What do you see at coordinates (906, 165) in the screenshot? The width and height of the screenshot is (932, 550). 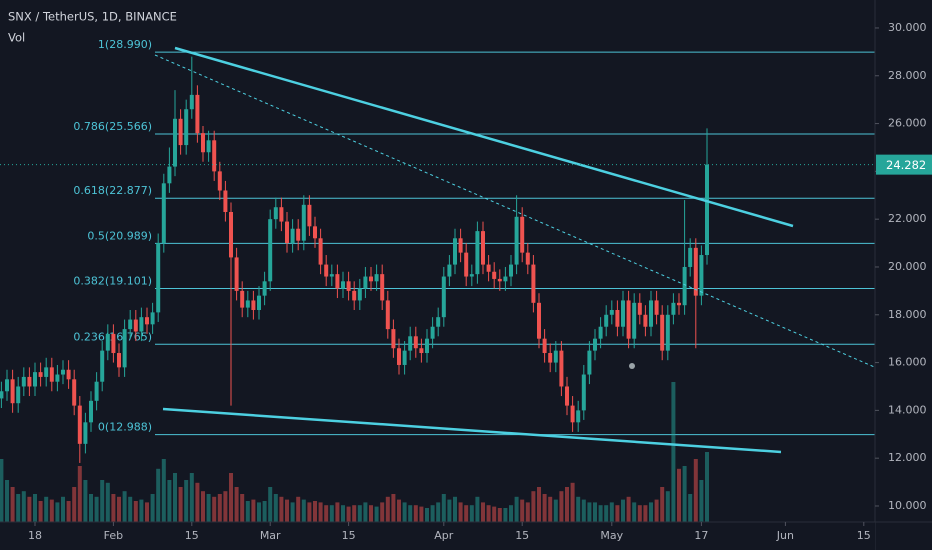 I see `last-price-label: 24.282` at bounding box center [906, 165].